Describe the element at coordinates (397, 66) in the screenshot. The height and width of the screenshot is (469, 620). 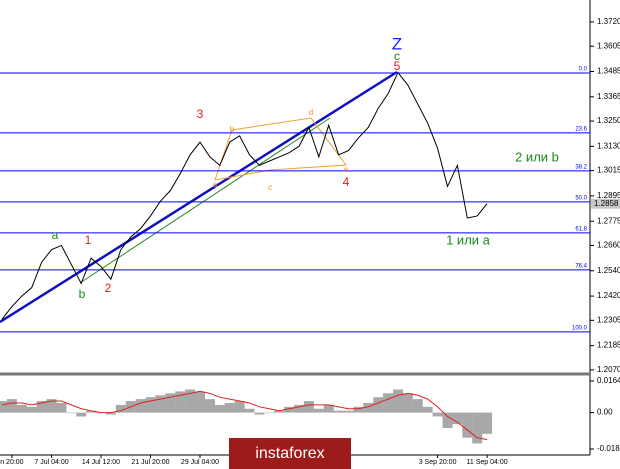
I see `wave-label: 5` at that location.